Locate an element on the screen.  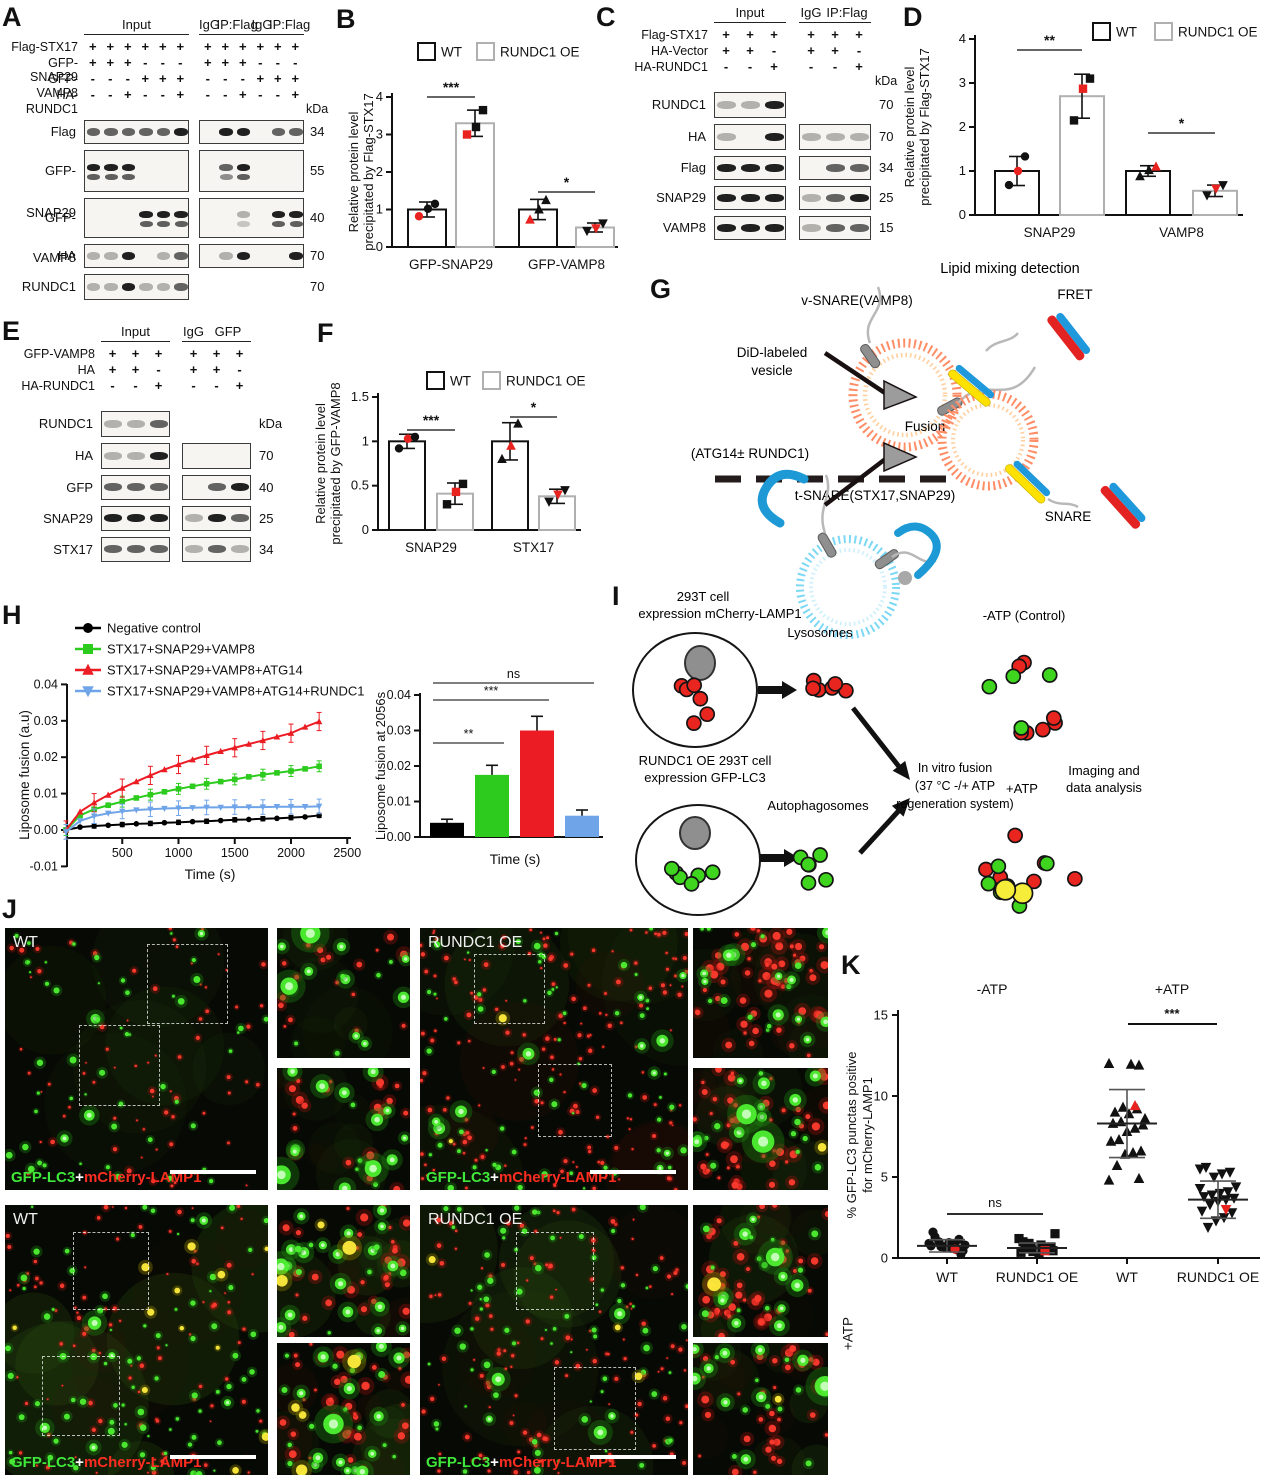
y-tick-label: 0.03 is located at coordinates (399, 731).